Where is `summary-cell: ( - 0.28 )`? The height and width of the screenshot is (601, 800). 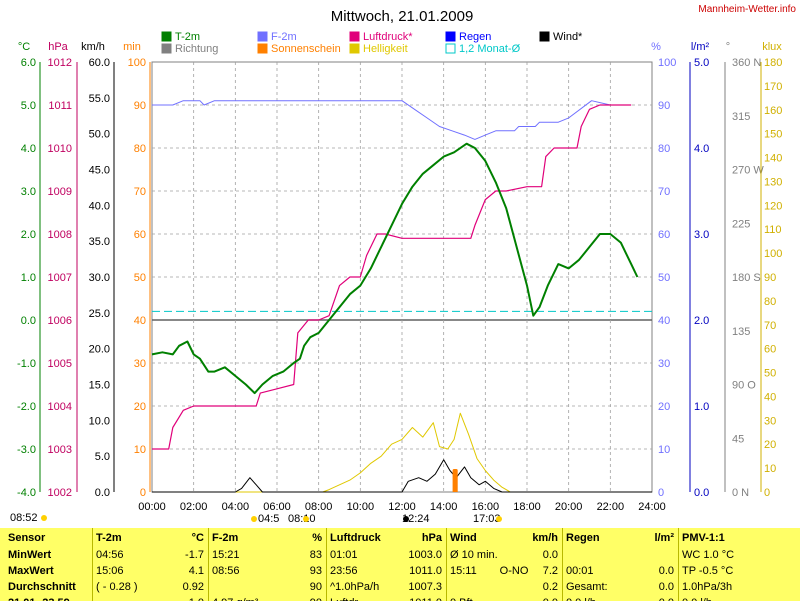
summary-cell: ( - 0.28 ) is located at coordinates (117, 587).